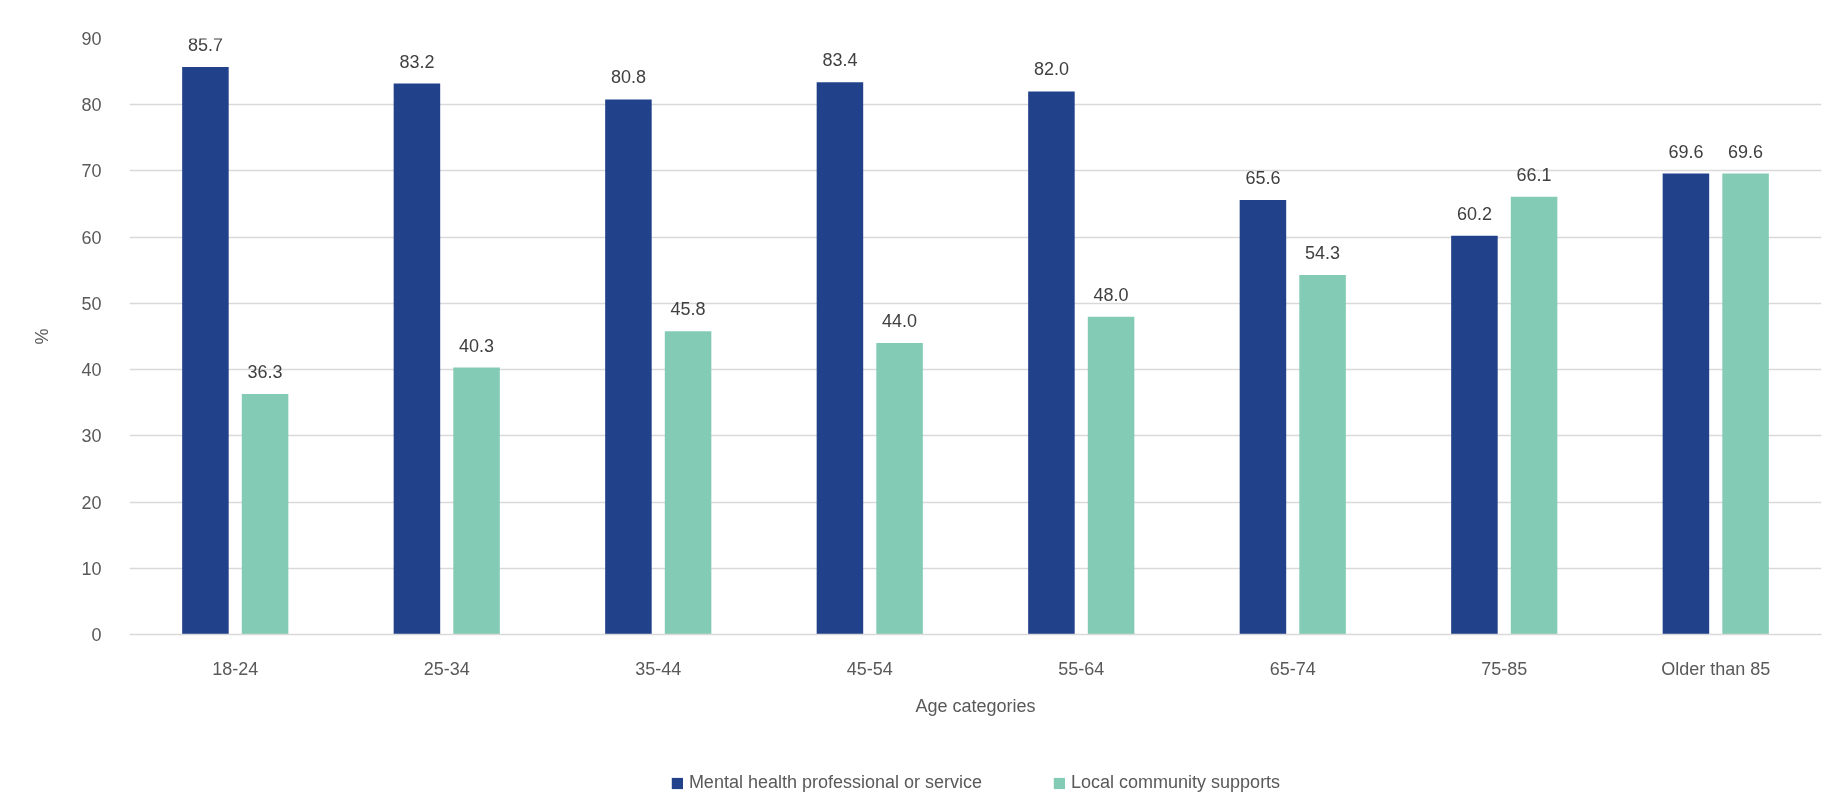 The height and width of the screenshot is (803, 1830). What do you see at coordinates (91, 303) in the screenshot?
I see `y-tick-label: 50` at bounding box center [91, 303].